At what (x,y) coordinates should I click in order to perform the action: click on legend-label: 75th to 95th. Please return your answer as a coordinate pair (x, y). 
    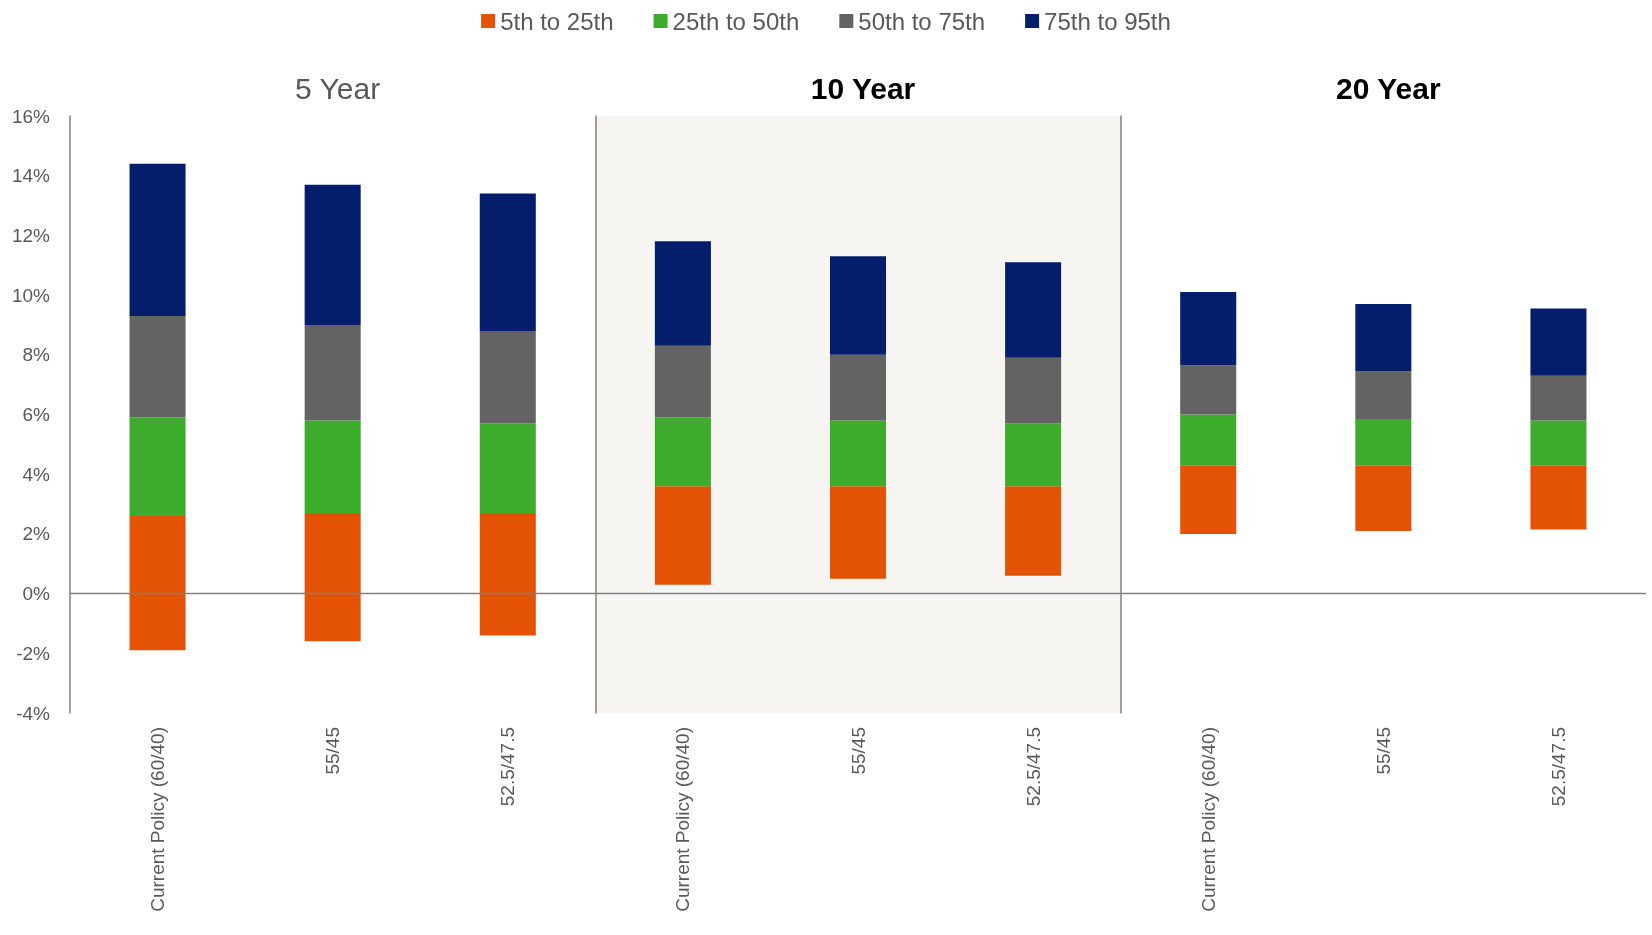
    Looking at the image, I should click on (1107, 21).